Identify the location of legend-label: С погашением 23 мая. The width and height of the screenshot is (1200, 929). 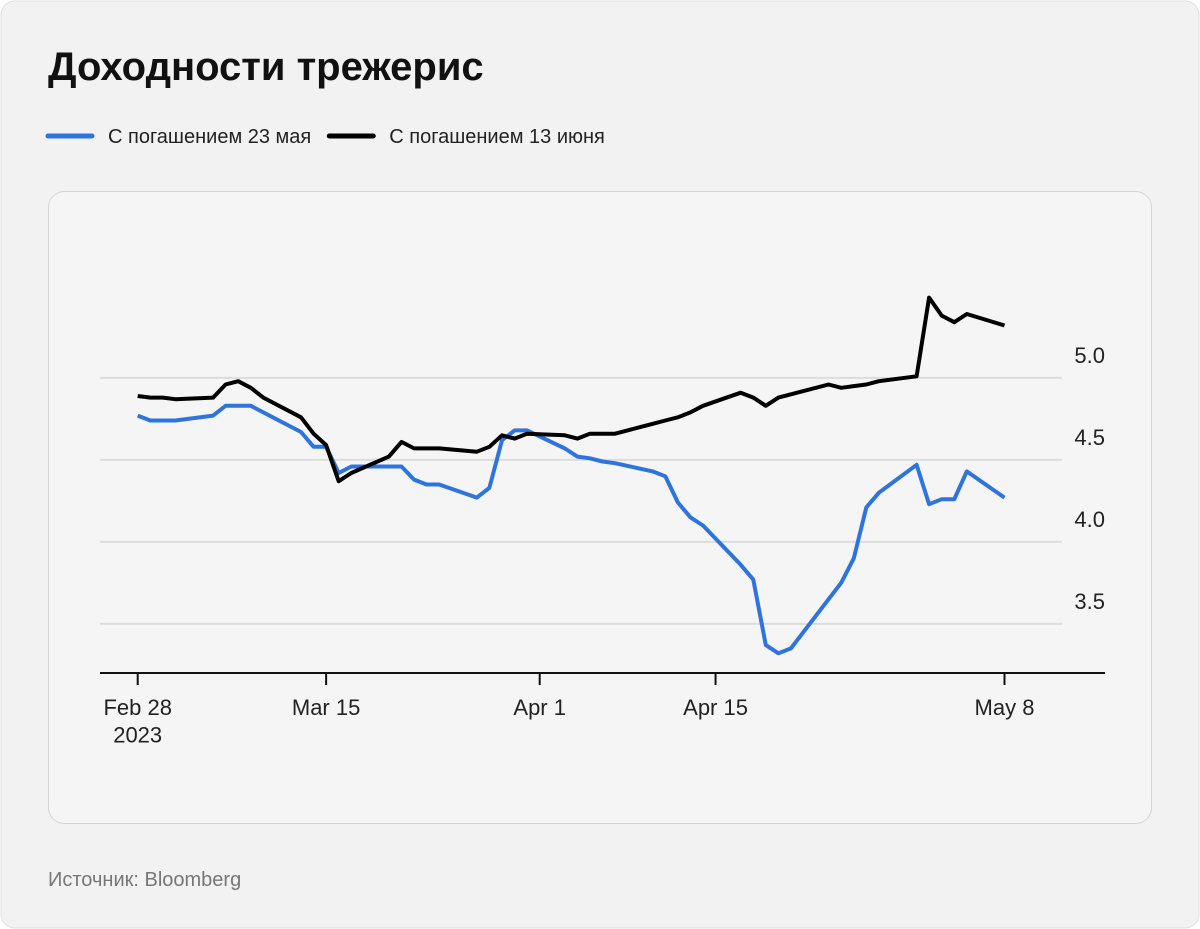
(209, 137).